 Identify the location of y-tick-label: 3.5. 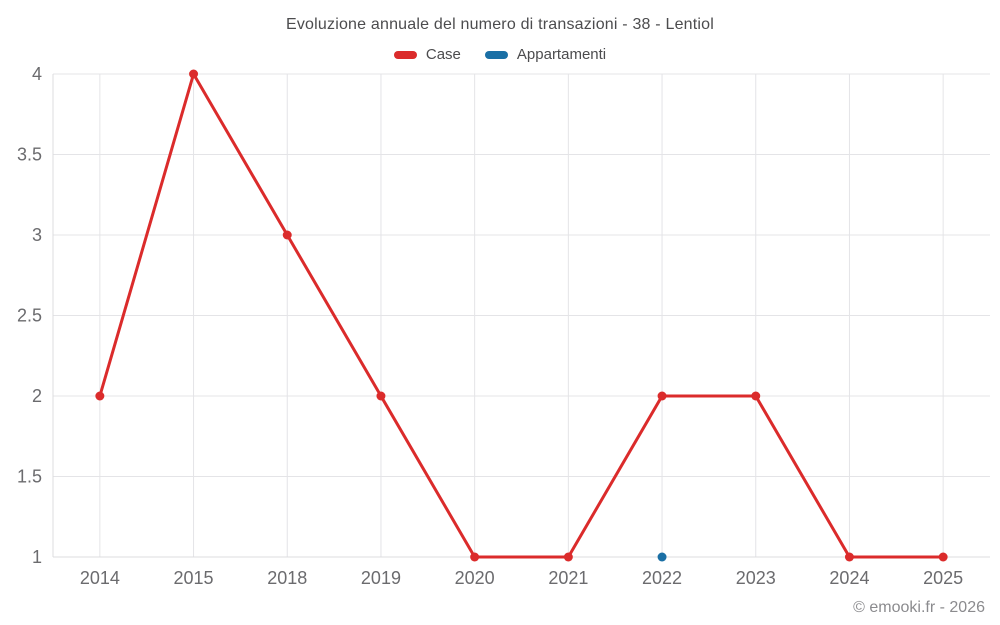
(29, 155).